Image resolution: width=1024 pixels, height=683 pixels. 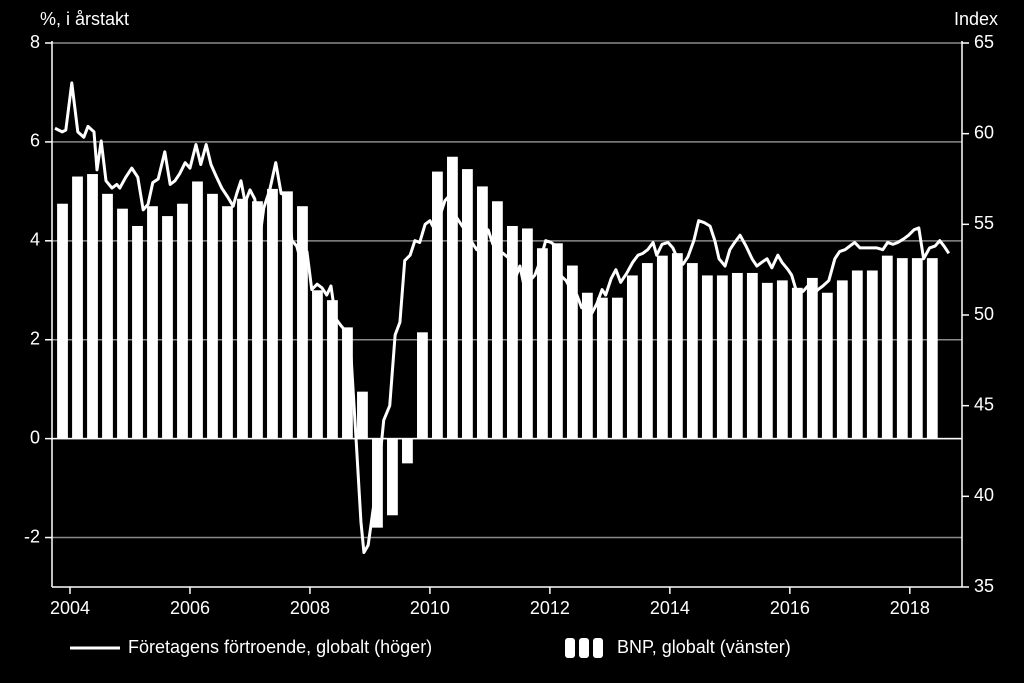 What do you see at coordinates (84, 19) in the screenshot?
I see `y-axis-title: %, i årstakt` at bounding box center [84, 19].